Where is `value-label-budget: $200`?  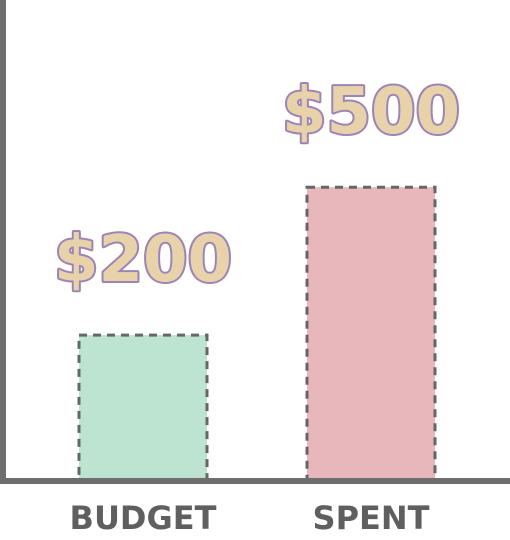
value-label-budget: $200 is located at coordinates (143, 260).